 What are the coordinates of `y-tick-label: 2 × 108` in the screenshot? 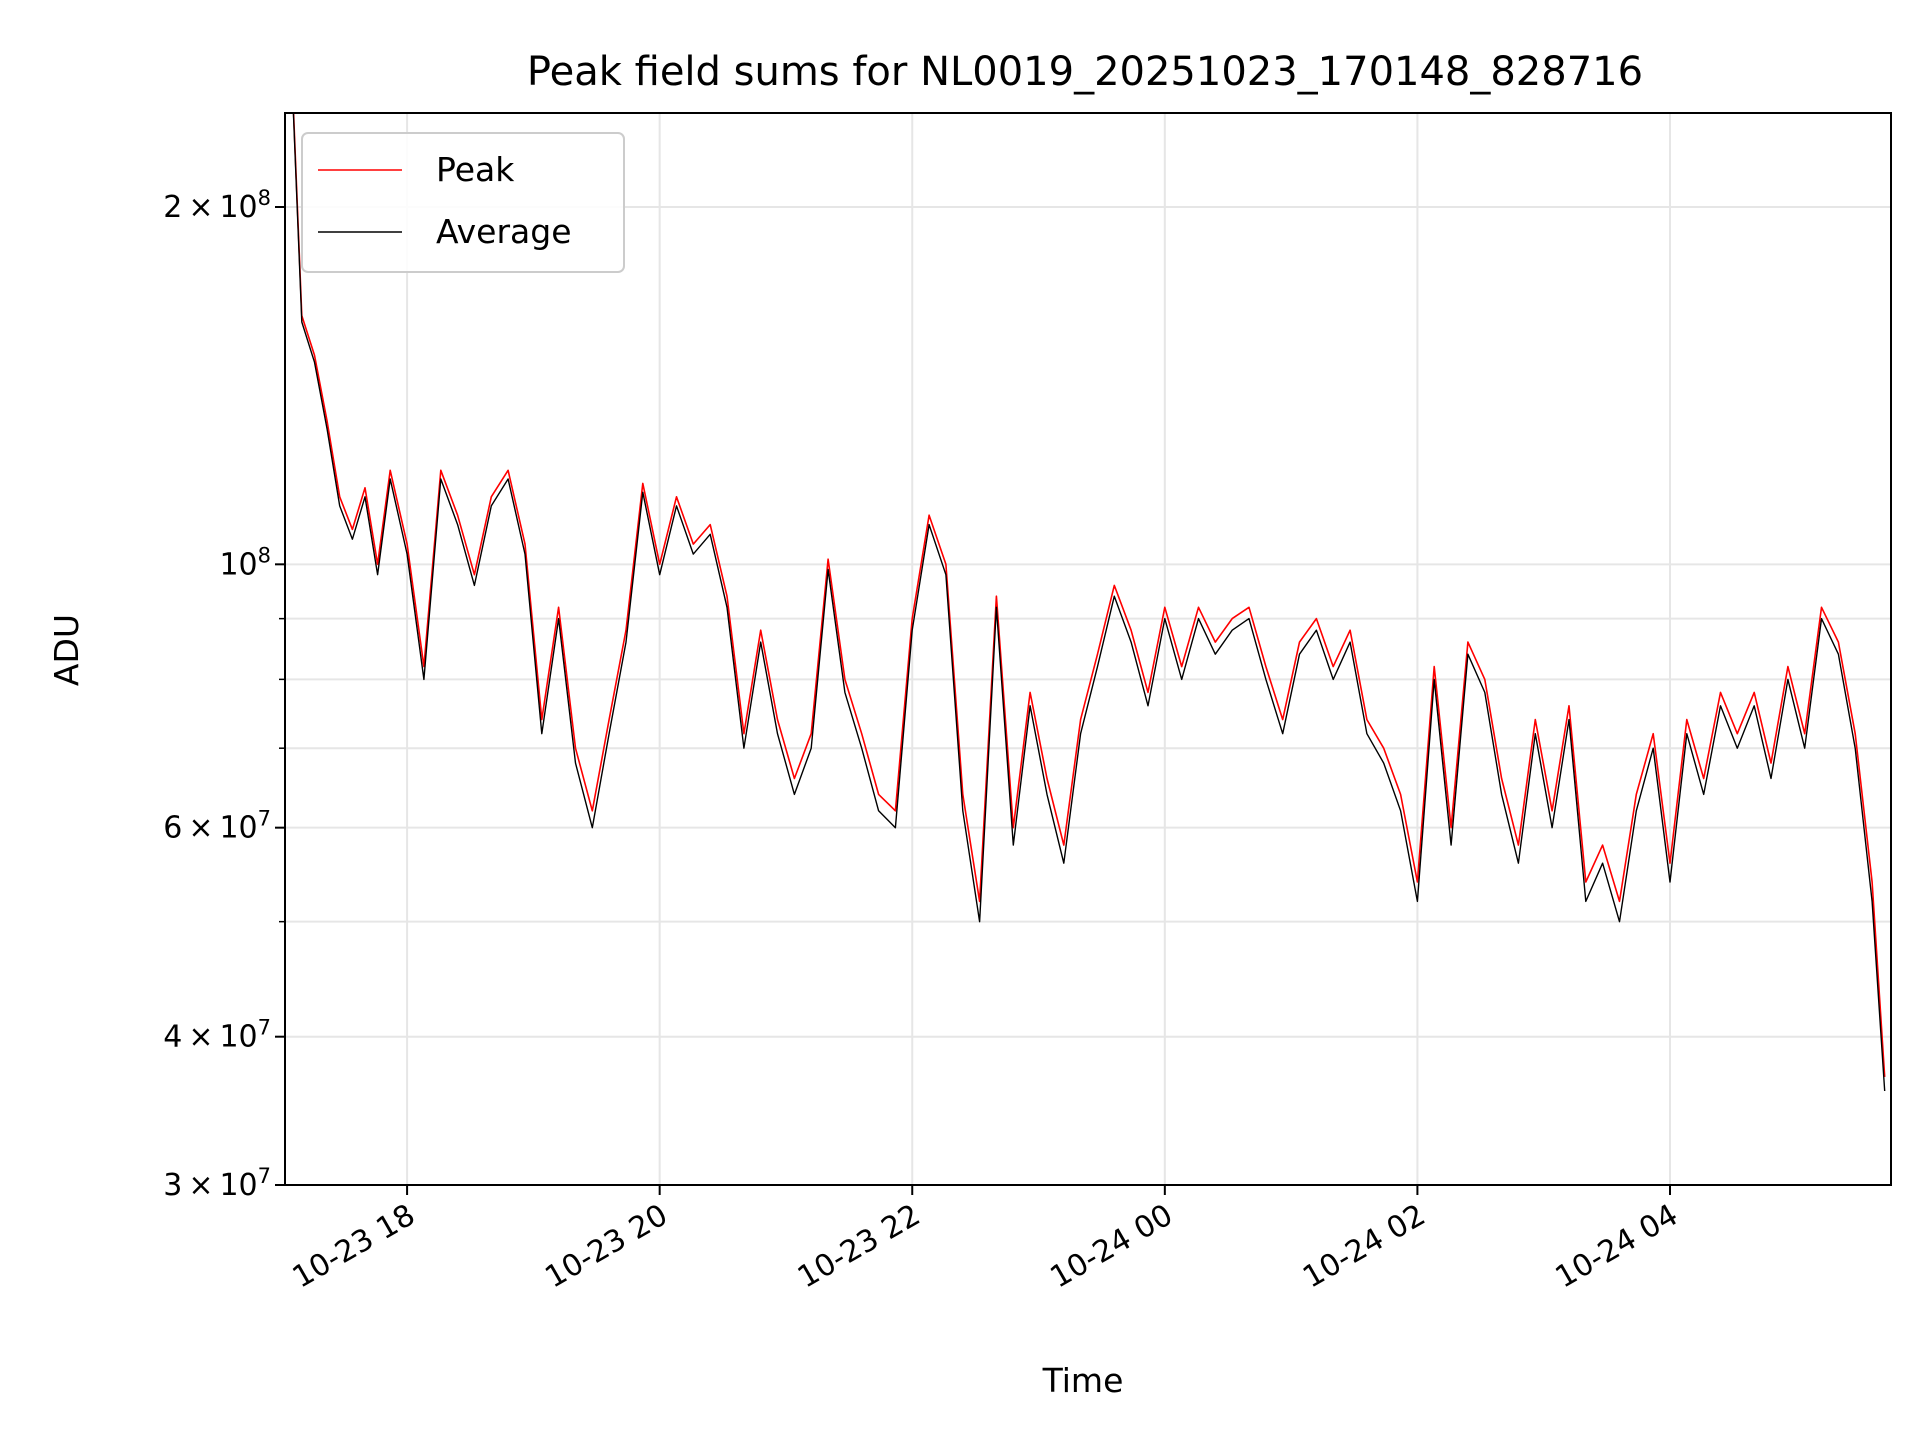 It's located at (217, 205).